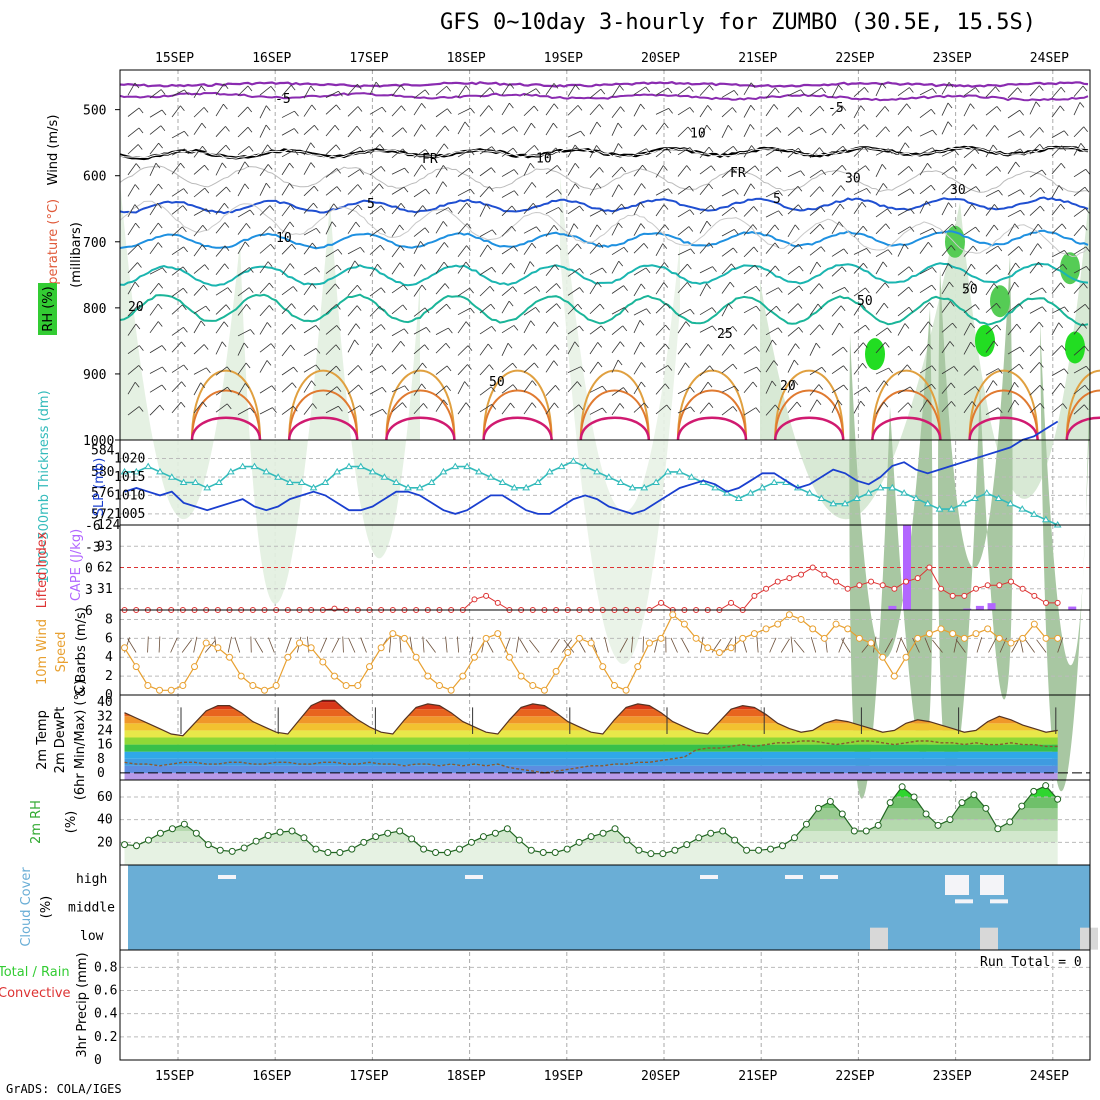 Image resolution: width=1100 pixels, height=1100 pixels. Describe the element at coordinates (970, 289) in the screenshot. I see `rh-contour-label: 50` at that location.